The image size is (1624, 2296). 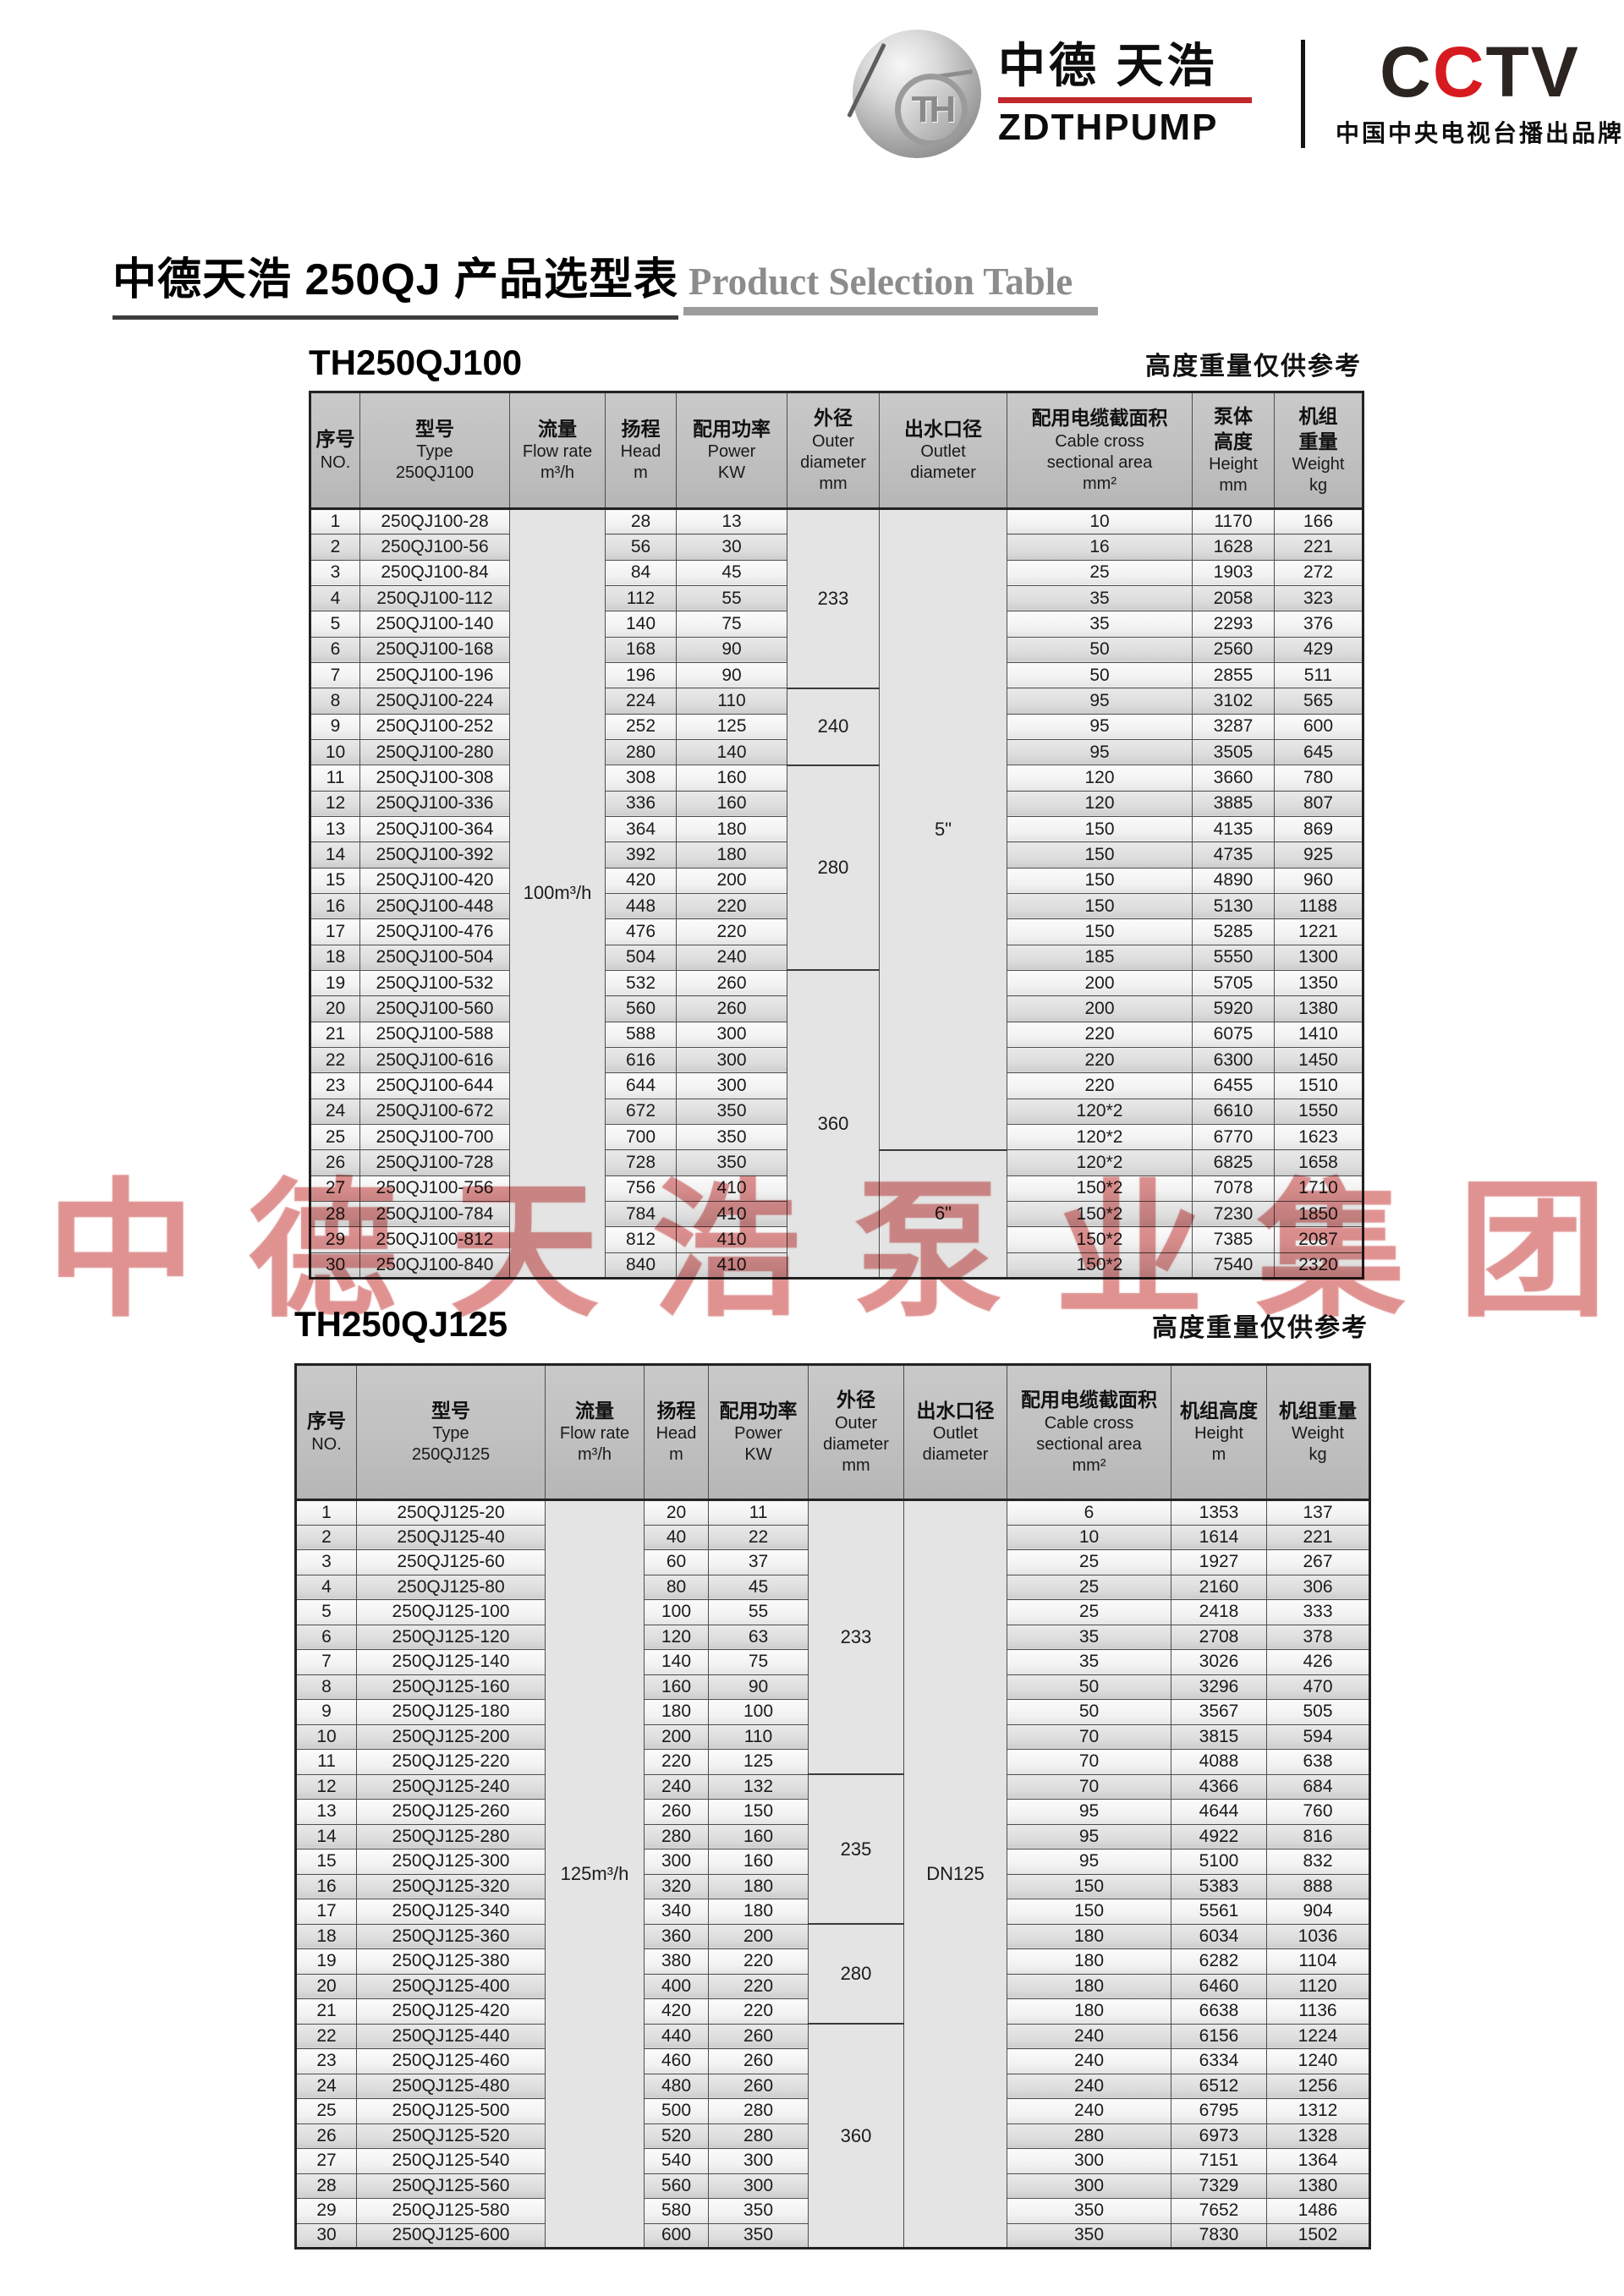 I want to click on cell-head: 580, so click(x=676, y=2211).